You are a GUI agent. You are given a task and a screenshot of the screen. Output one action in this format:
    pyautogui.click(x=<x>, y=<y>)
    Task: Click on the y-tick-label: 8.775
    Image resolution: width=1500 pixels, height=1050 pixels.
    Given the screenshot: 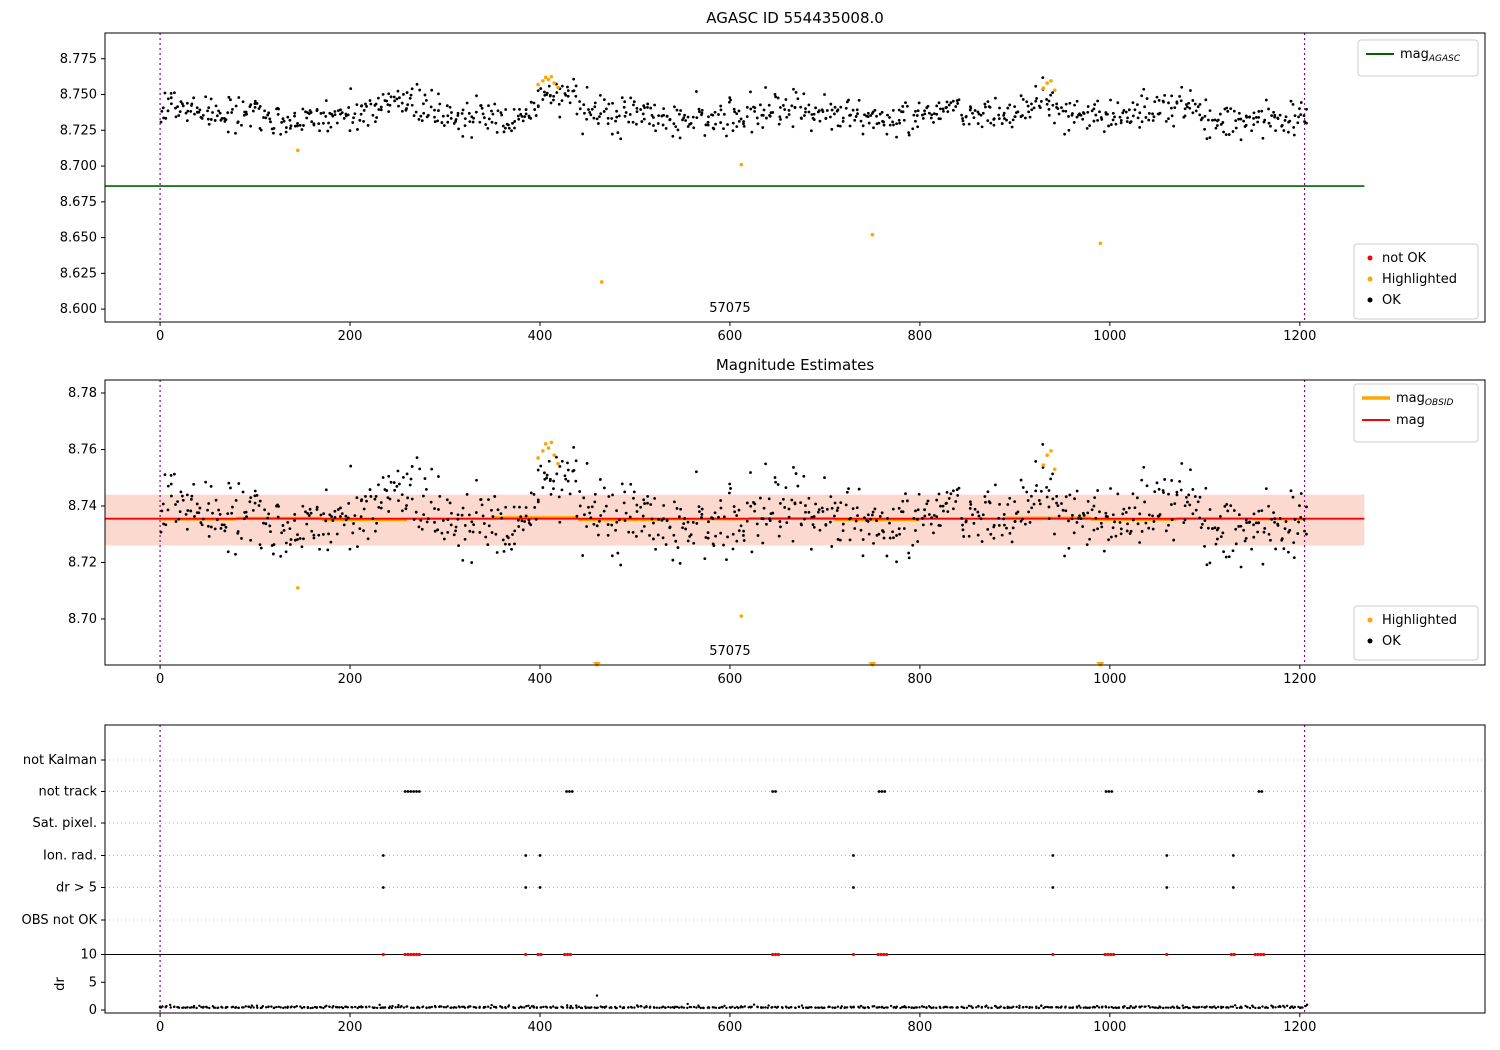 What is the action you would take?
    pyautogui.click(x=78, y=59)
    